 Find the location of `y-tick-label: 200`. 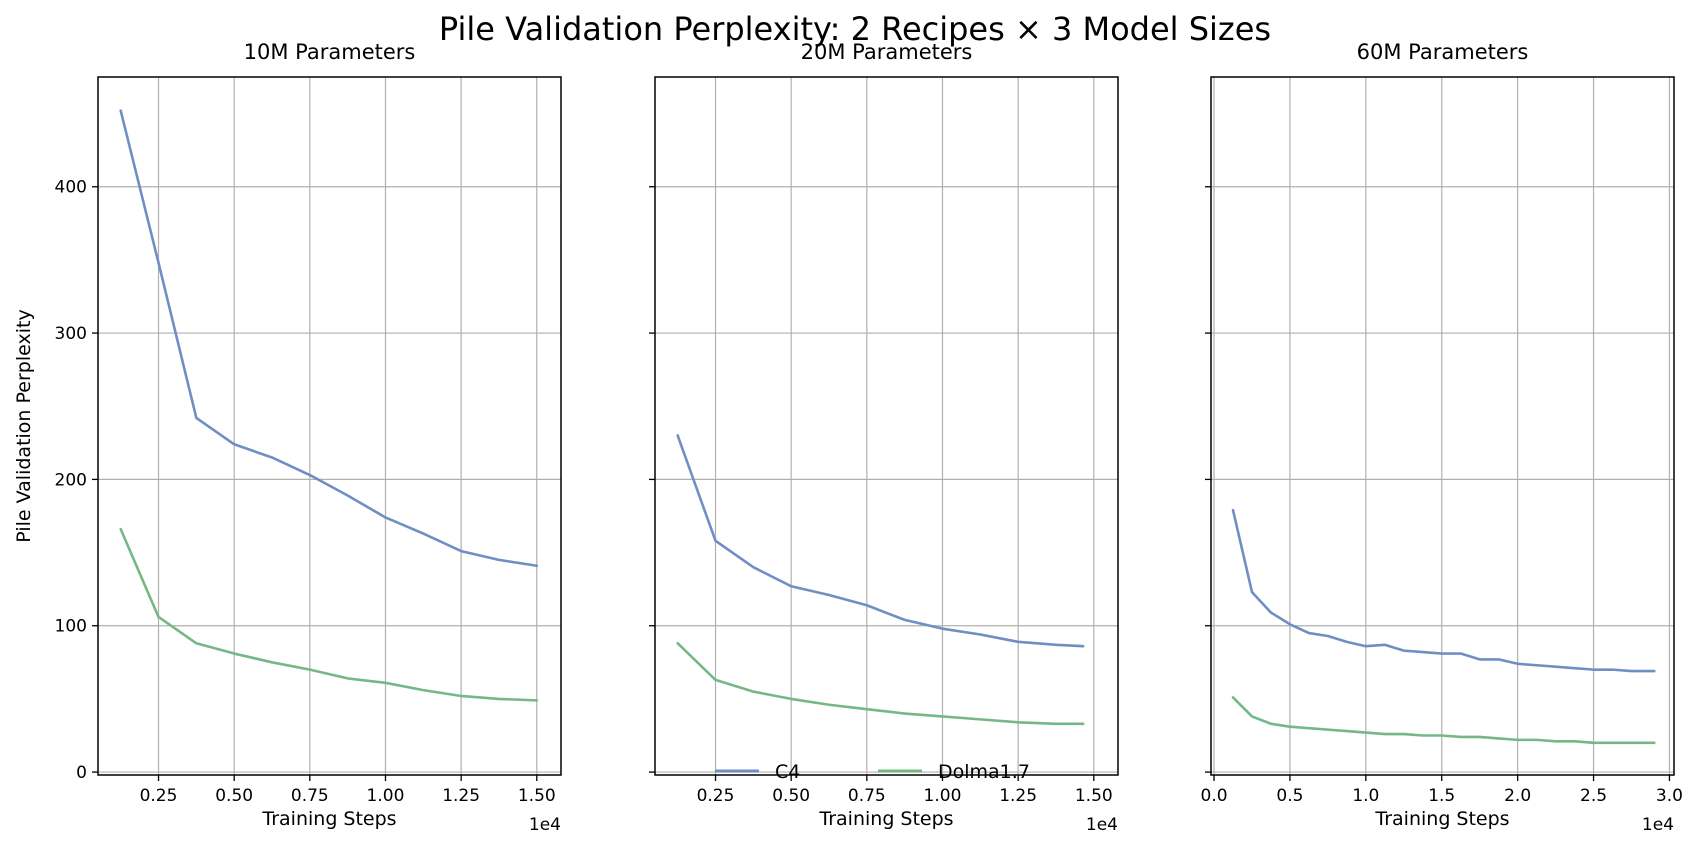

y-tick-label: 200 is located at coordinates (71, 480).